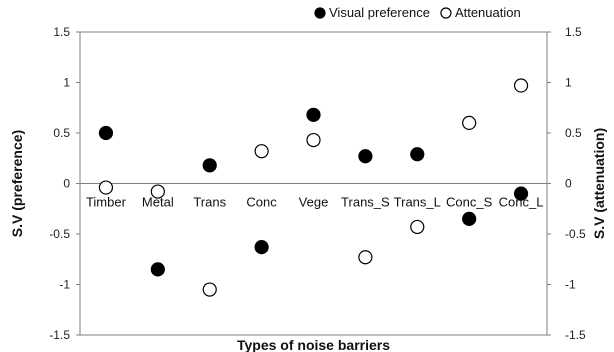 This screenshot has width=614, height=352. Describe the element at coordinates (575, 335) in the screenshot. I see `right-y-tick-label: -1.5` at that location.